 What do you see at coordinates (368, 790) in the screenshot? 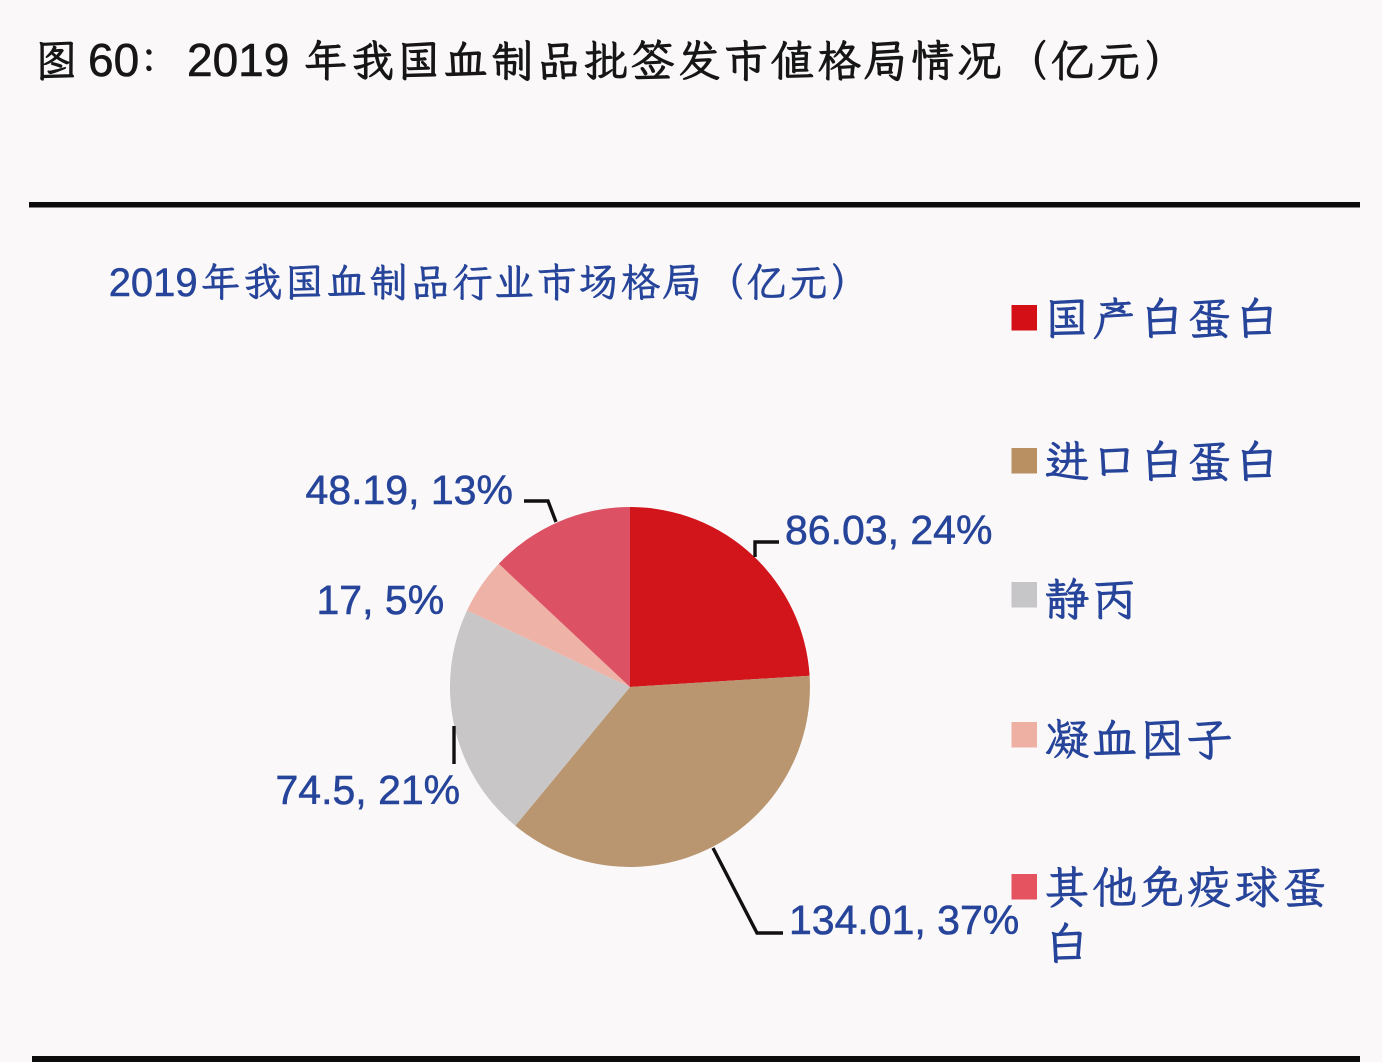
I see `svg-text: 74.5, 21%` at bounding box center [368, 790].